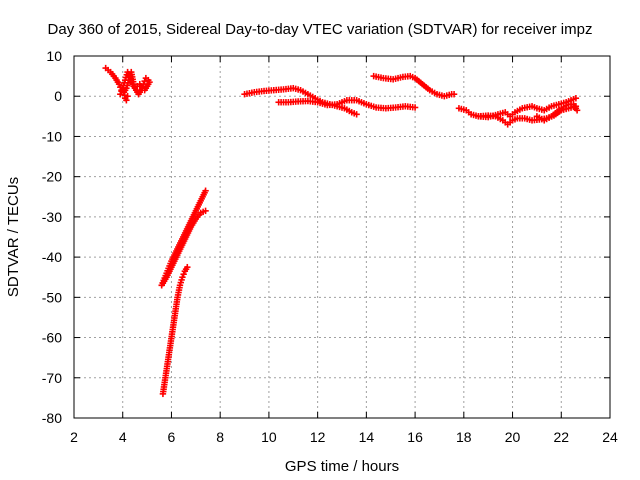  What do you see at coordinates (13, 237) in the screenshot?
I see `y-axis-label: SDTVAR / TECUs` at bounding box center [13, 237].